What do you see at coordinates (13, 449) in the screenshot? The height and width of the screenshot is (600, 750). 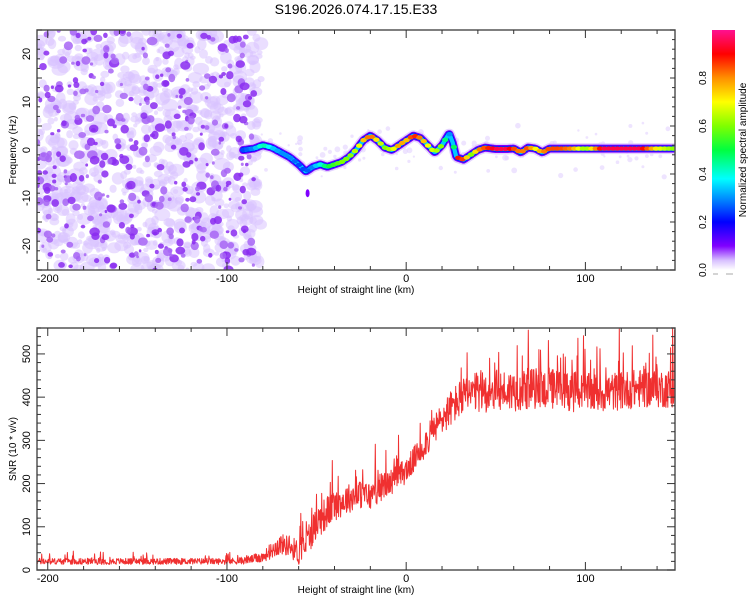 I see `bottom-y-axis-label: SNR (10 * v/v)` at bounding box center [13, 449].